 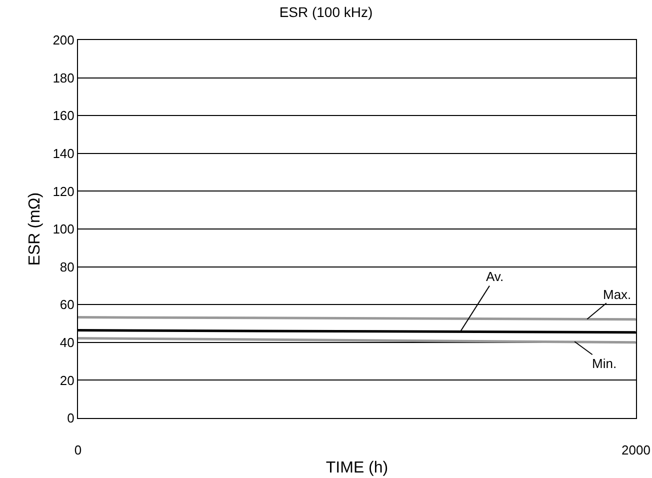 I want to click on annotation: Min., so click(x=604, y=363).